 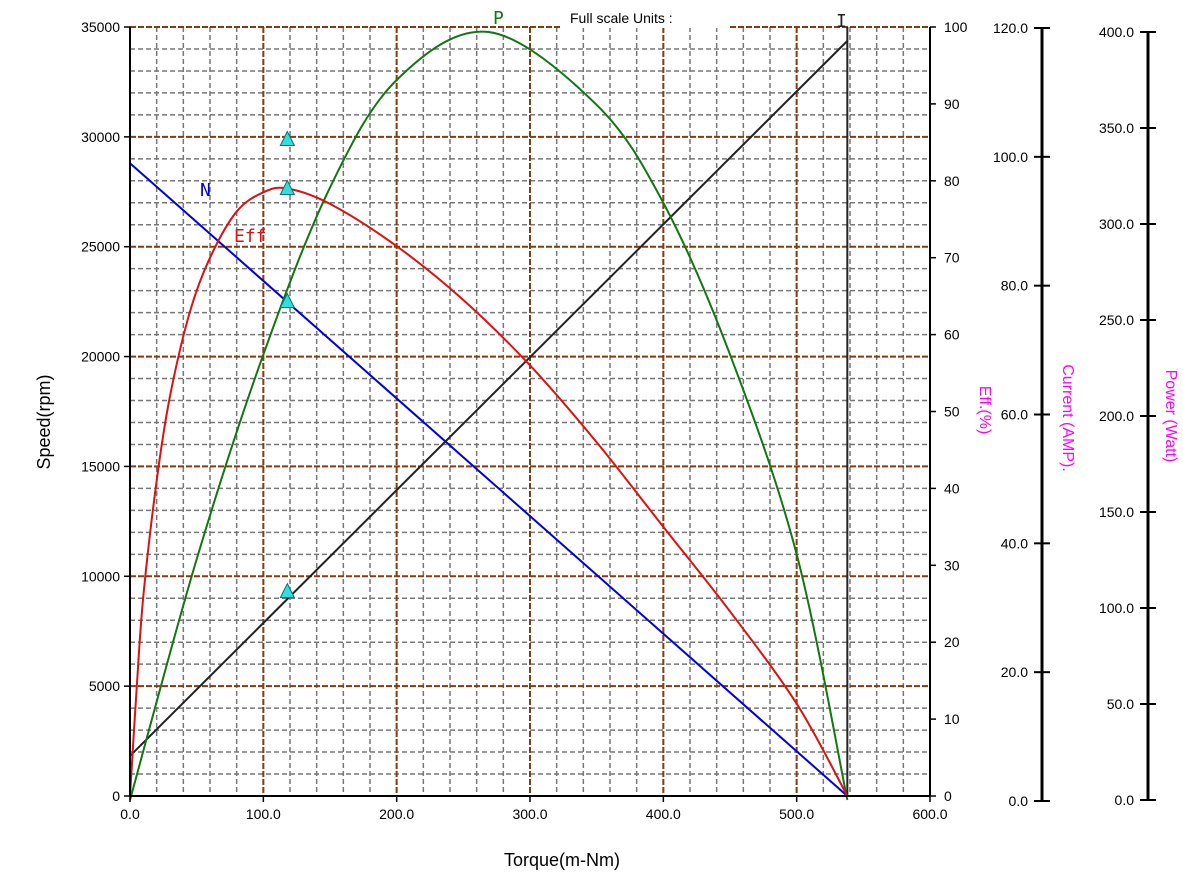 What do you see at coordinates (1067, 418) in the screenshot?
I see `current-axis-title: Current (AMP).` at bounding box center [1067, 418].